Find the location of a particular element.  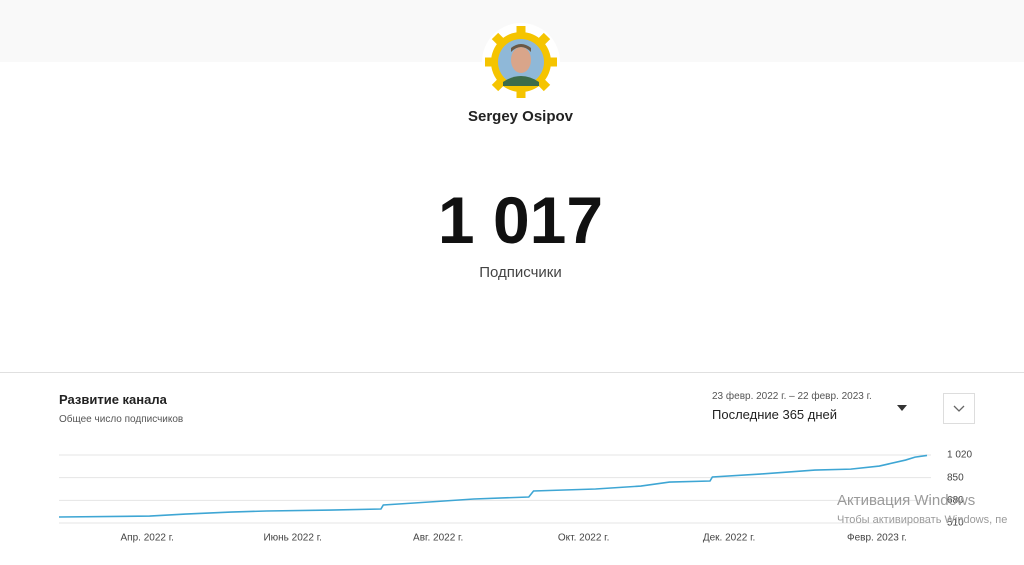

x-tick-label: Апр. 2022 г. is located at coordinates (147, 538).